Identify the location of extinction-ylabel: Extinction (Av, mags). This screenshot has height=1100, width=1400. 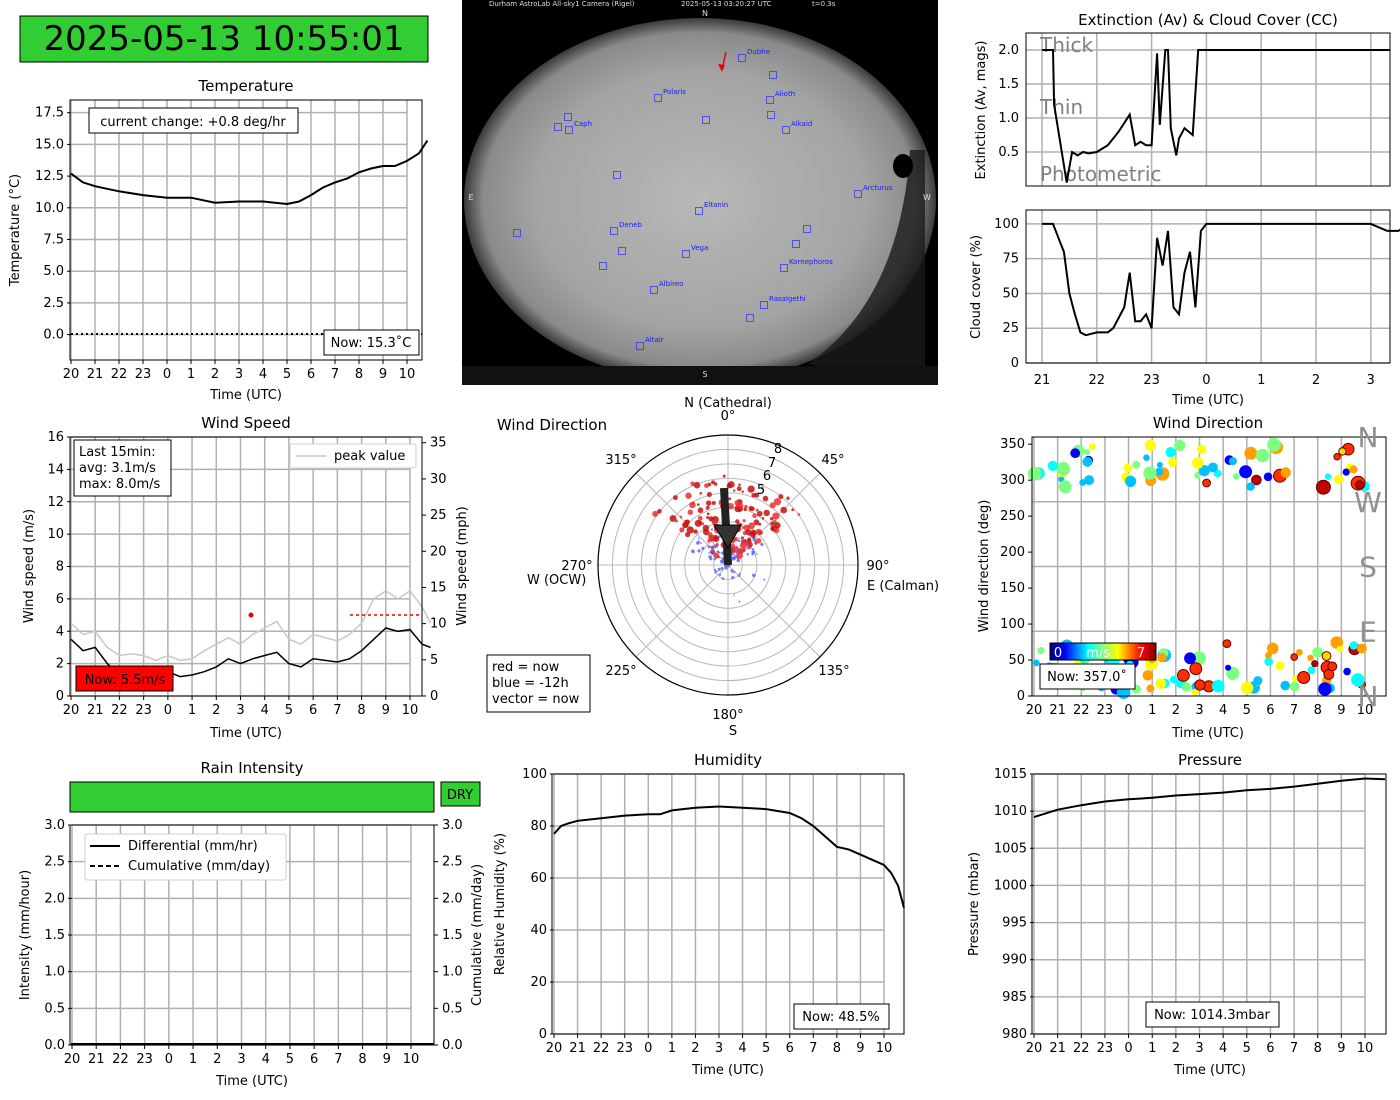
(981, 110).